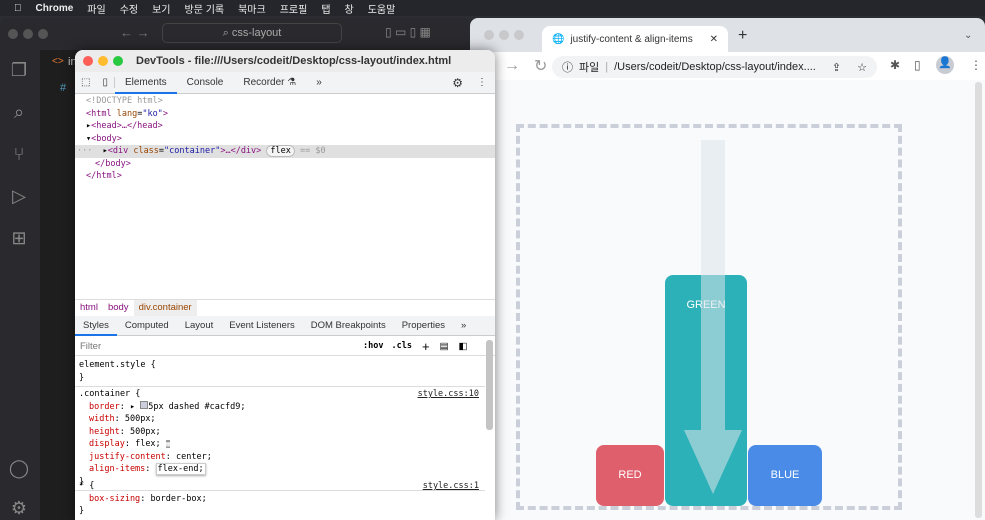  I want to click on menu-window: 창, so click(345, 10).